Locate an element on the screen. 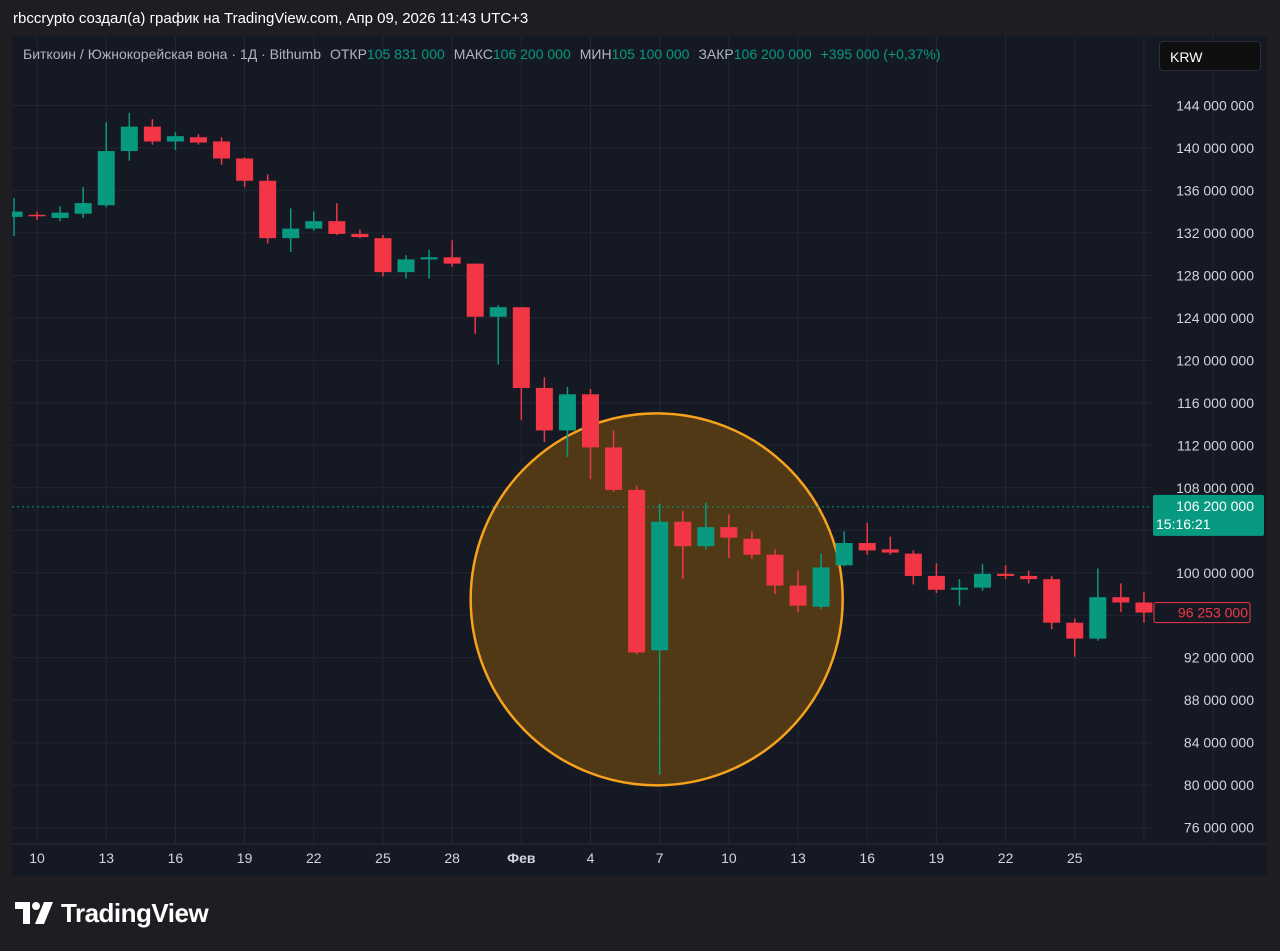 The width and height of the screenshot is (1280, 951). price-axis-label: 92 000 000 is located at coordinates (1219, 658).